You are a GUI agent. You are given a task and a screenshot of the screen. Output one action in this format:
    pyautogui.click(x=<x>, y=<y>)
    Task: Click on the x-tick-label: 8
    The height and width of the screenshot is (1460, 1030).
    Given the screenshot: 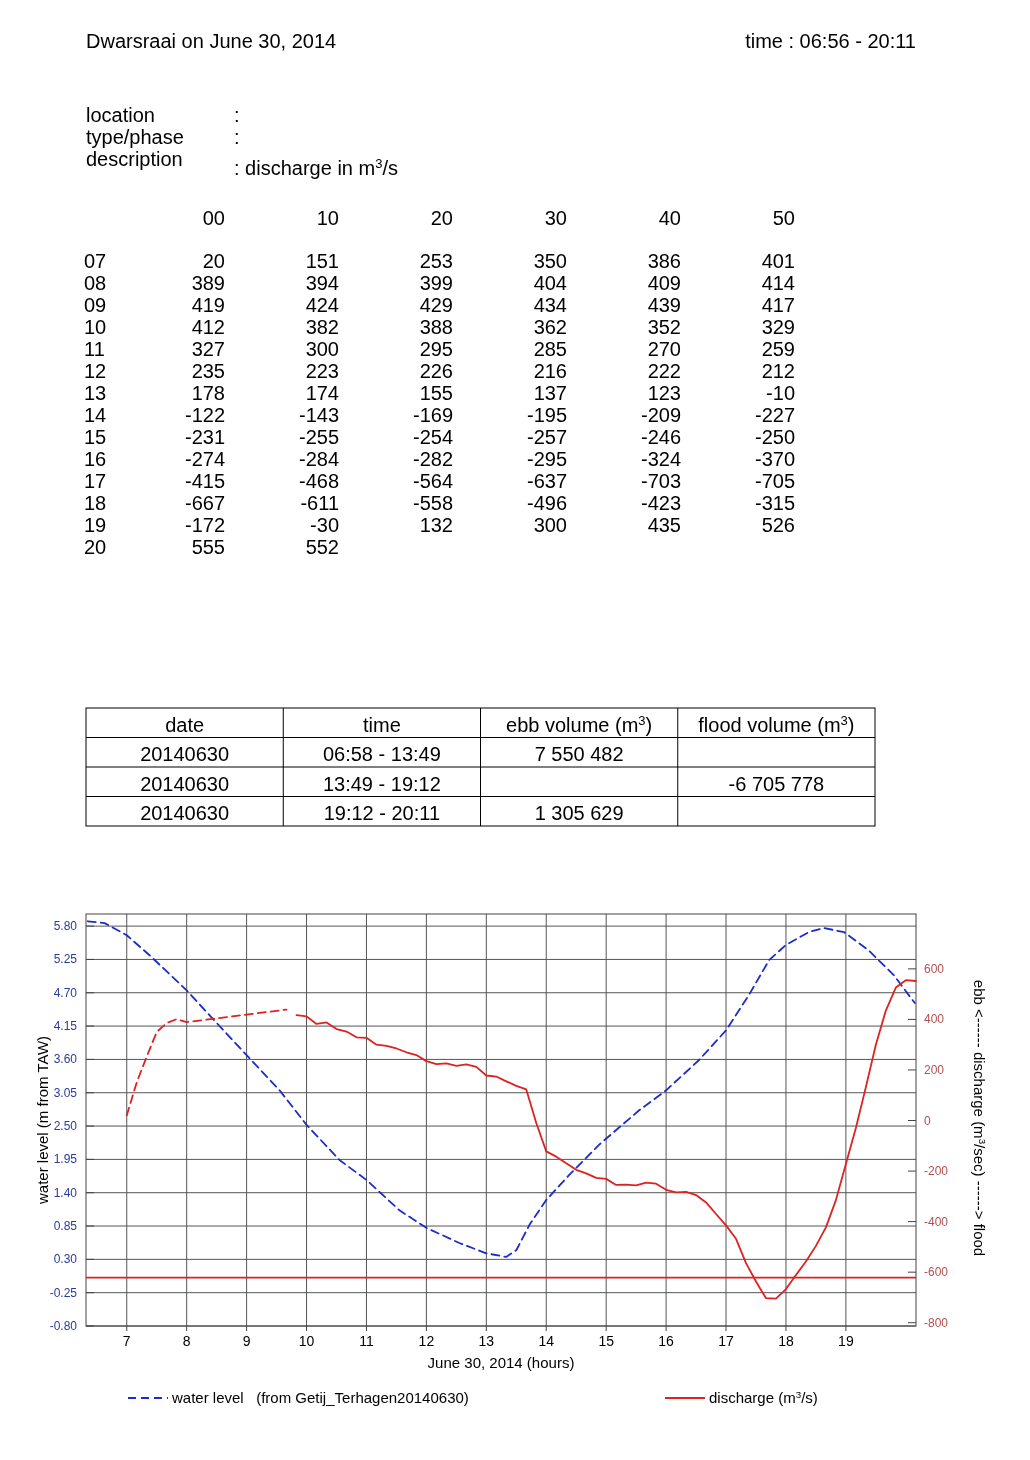 What is the action you would take?
    pyautogui.click(x=186, y=1341)
    